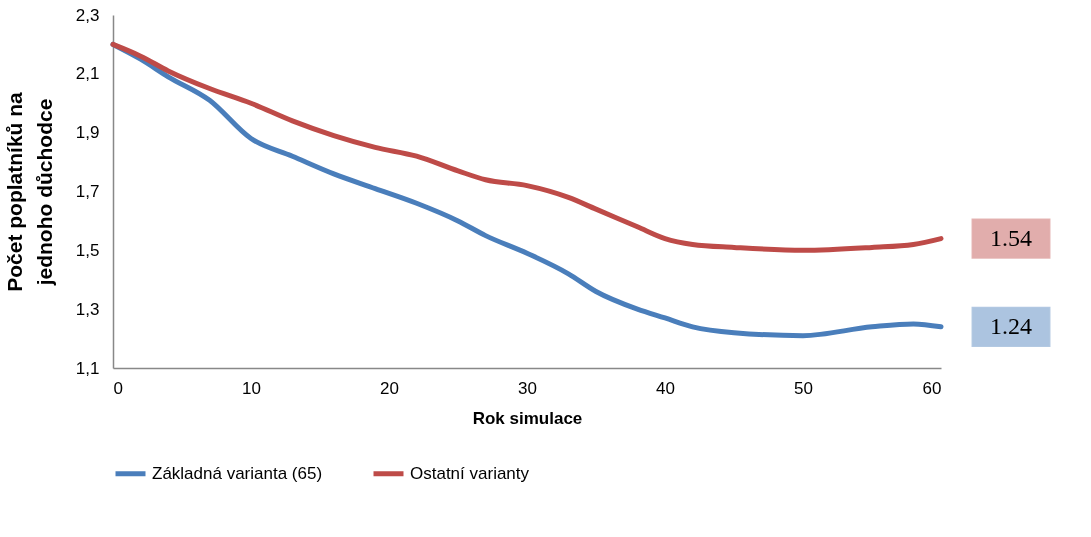 Image resolution: width=1091 pixels, height=537 pixels. What do you see at coordinates (87, 250) in the screenshot?
I see `y-tick-label: 1,5` at bounding box center [87, 250].